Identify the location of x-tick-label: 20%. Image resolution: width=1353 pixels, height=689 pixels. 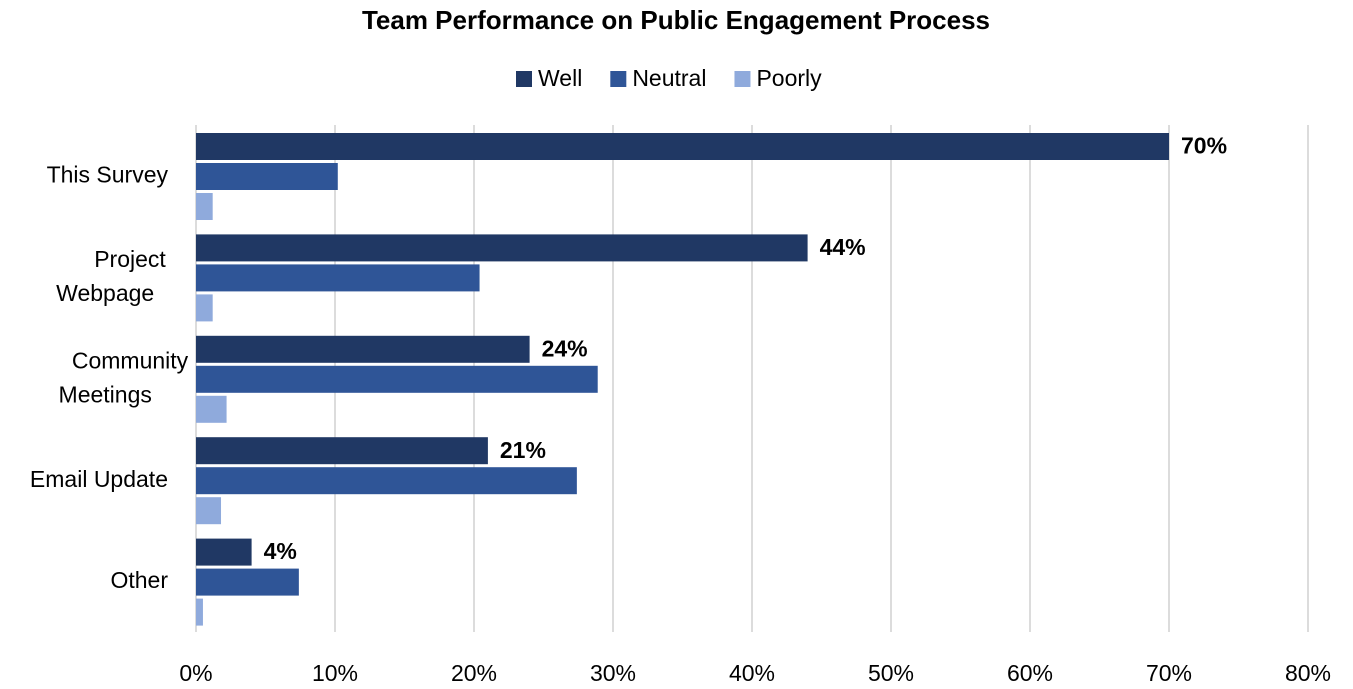
(474, 673).